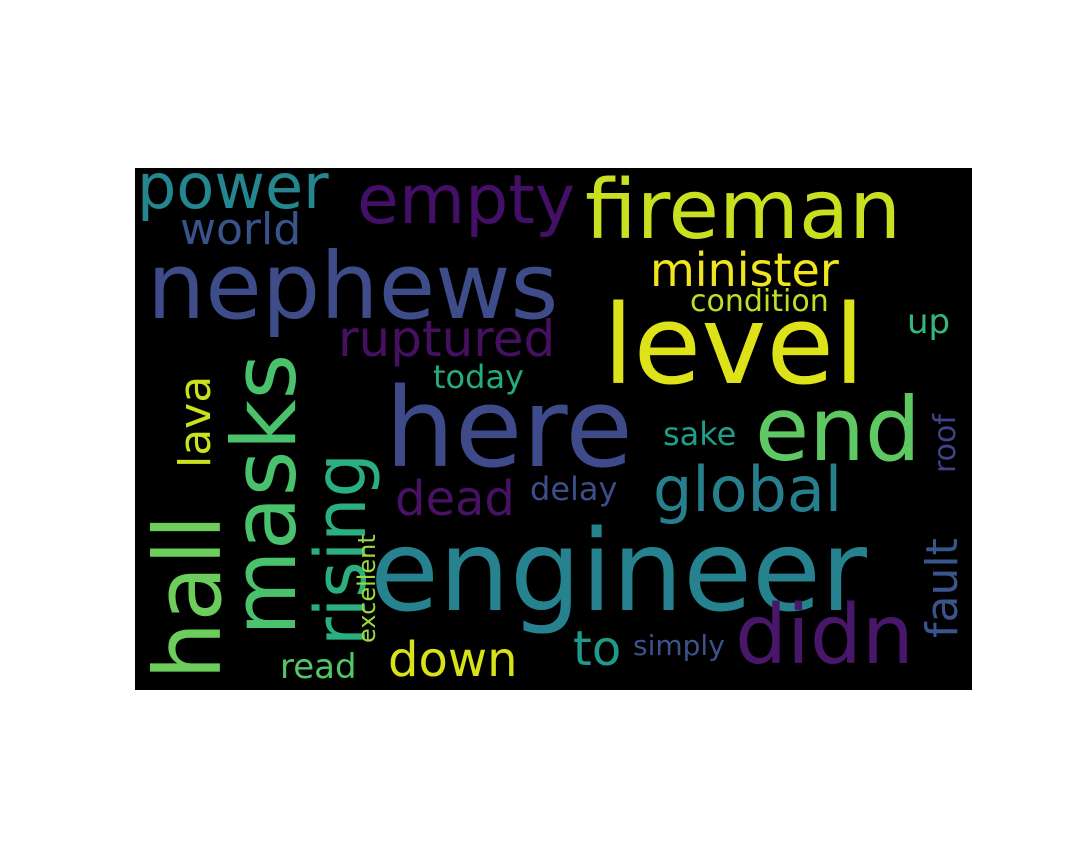 This screenshot has width=1080, height=864. Describe the element at coordinates (233, 195) in the screenshot. I see `word-power: power` at that location.